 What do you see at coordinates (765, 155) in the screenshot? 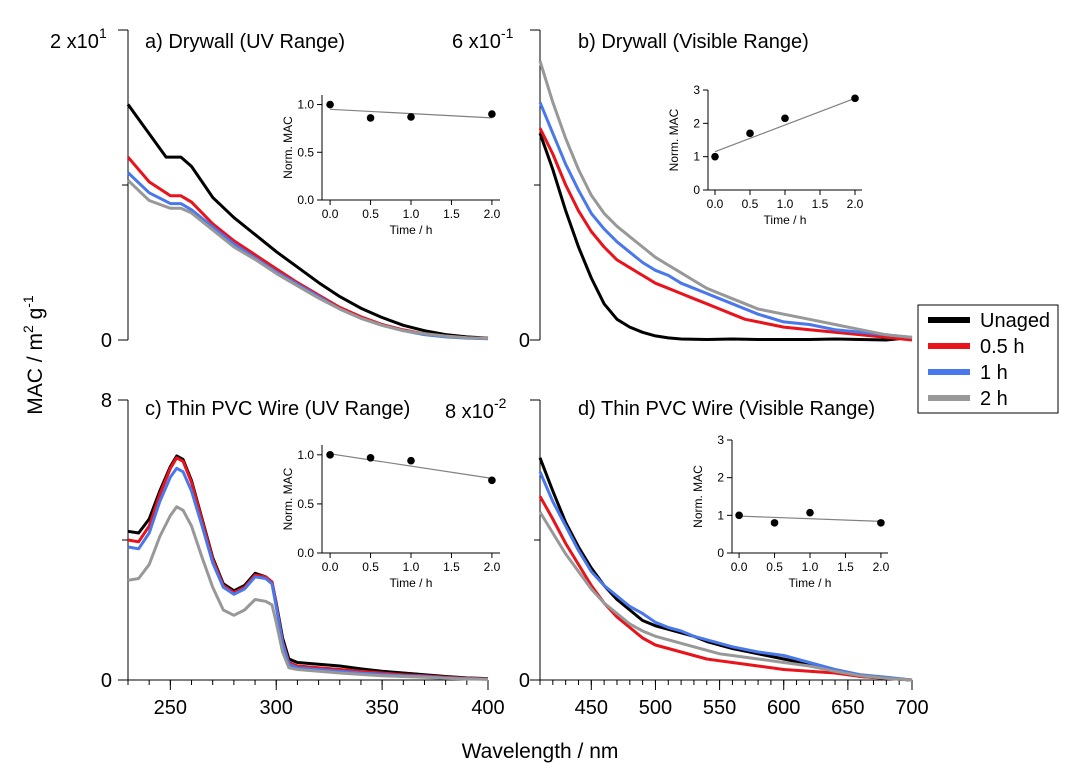
I see `panel-b-inset: 0.0 0.5 1.0 1.5 2.0 0 1 2 3 Time / h Norm. MAC` at bounding box center [765, 155].